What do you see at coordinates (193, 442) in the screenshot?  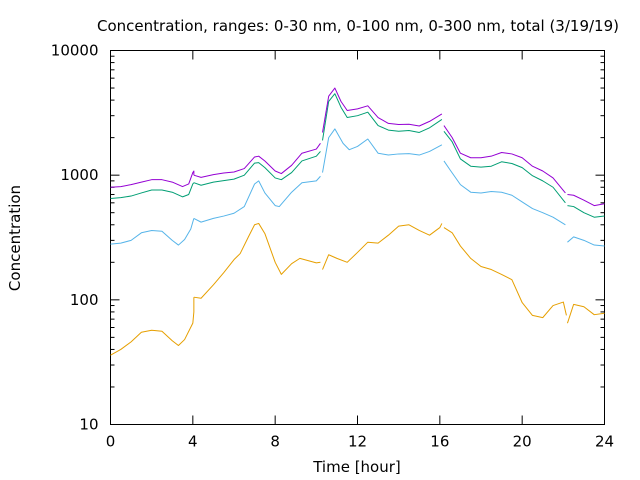 I see `x-tick-label: 4` at bounding box center [193, 442].